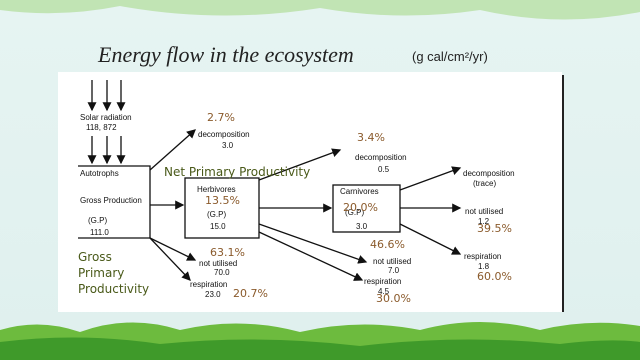 This screenshot has height=360, width=640. Describe the element at coordinates (111, 200) in the screenshot. I see `node-sublabel: Gross Production` at that location.